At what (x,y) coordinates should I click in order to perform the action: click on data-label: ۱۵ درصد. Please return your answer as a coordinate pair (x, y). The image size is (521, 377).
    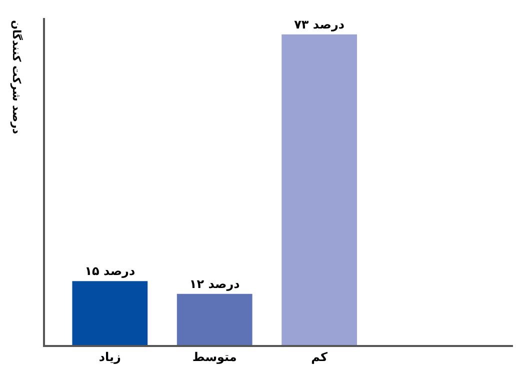
    Looking at the image, I should click on (110, 271).